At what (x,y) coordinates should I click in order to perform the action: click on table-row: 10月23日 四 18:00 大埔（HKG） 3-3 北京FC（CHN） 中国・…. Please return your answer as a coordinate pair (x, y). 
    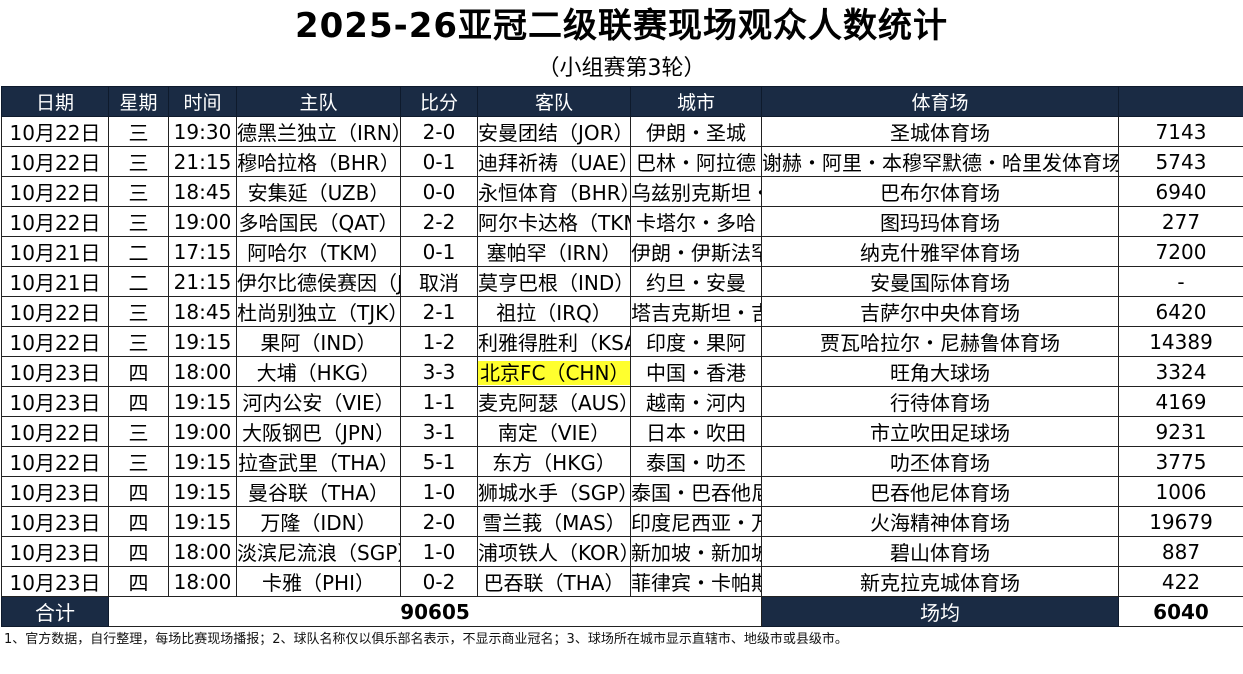
    Looking at the image, I should click on (622, 371).